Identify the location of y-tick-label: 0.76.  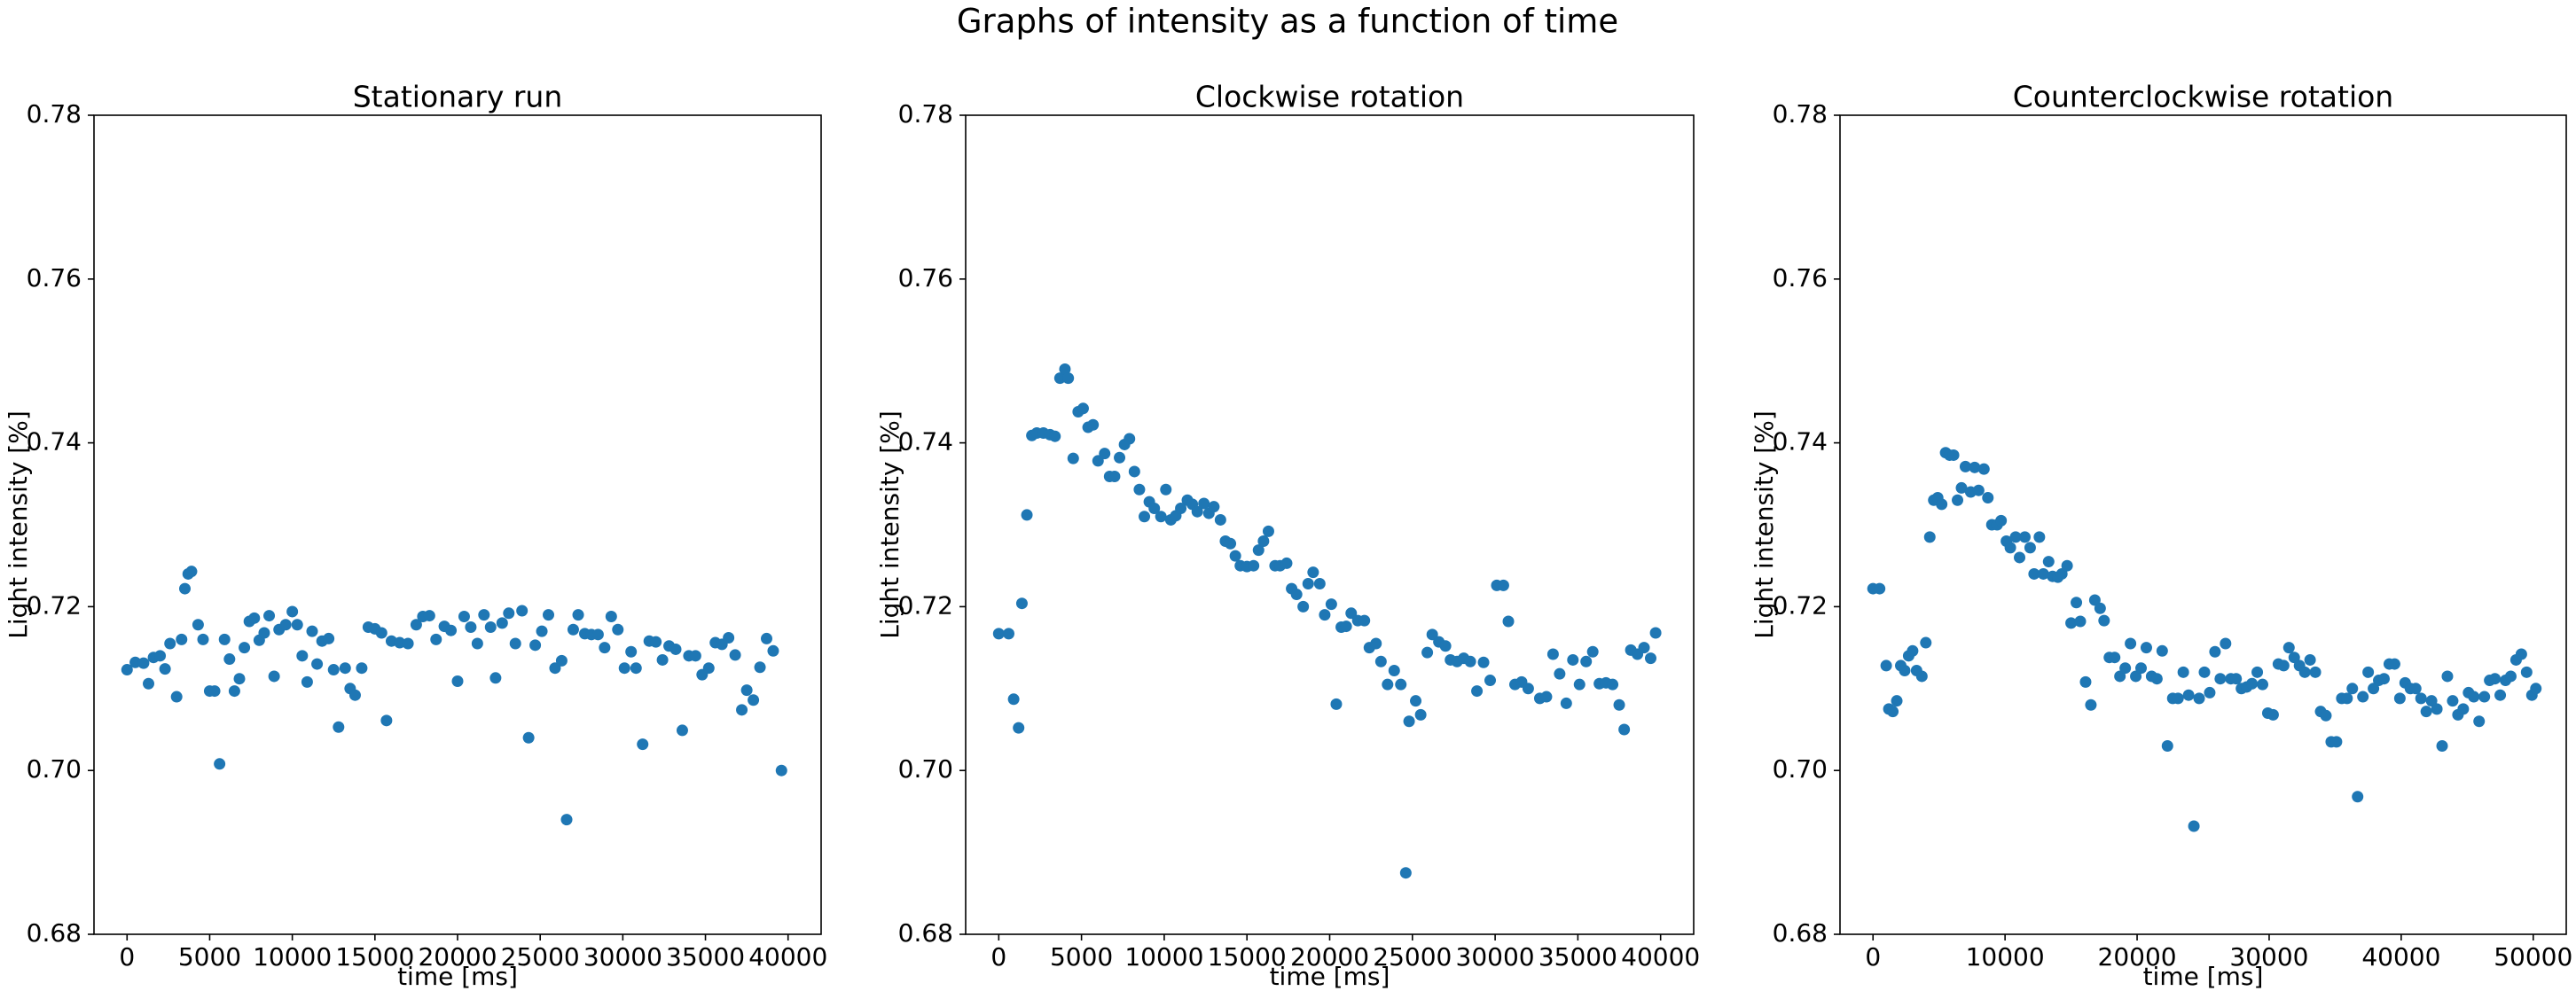
(54, 278).